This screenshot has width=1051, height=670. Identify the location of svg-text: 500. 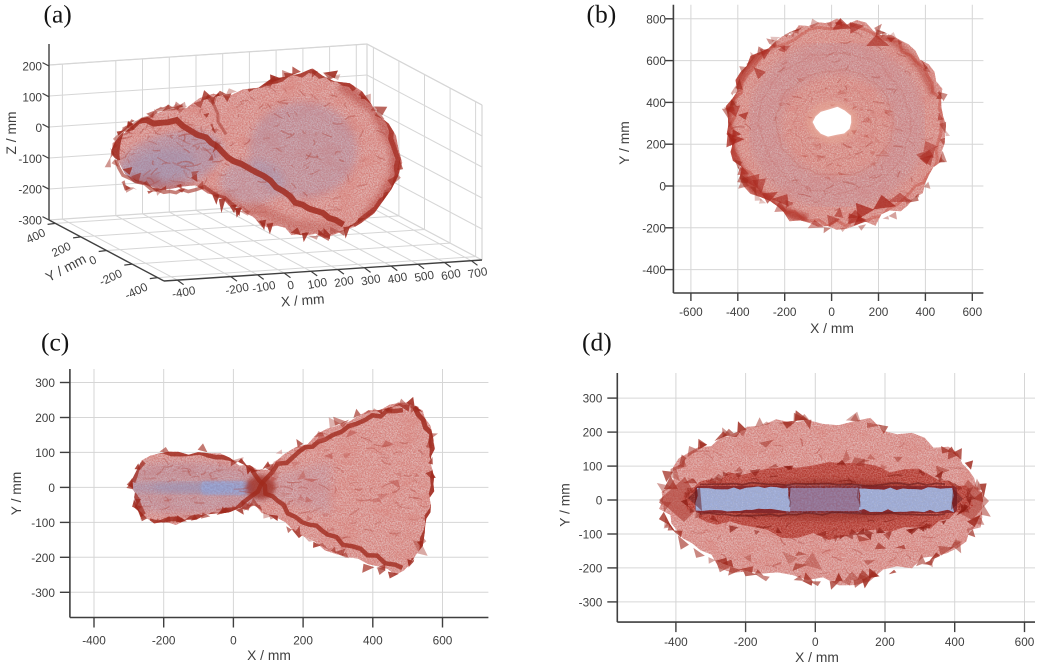
(424, 276).